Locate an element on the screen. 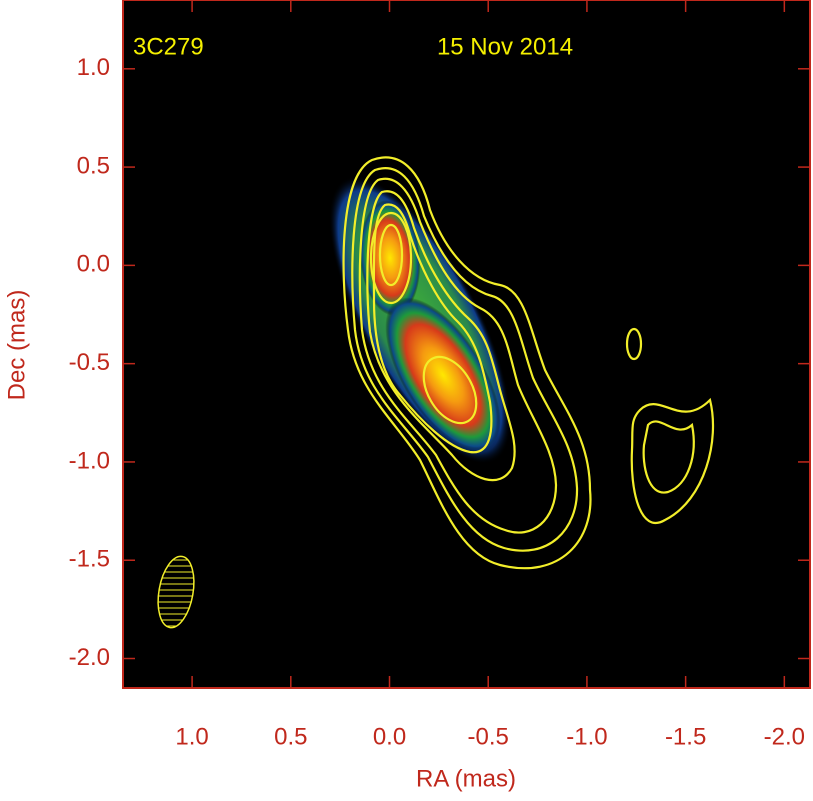  y-tick-label: 0.5 is located at coordinates (93, 165).